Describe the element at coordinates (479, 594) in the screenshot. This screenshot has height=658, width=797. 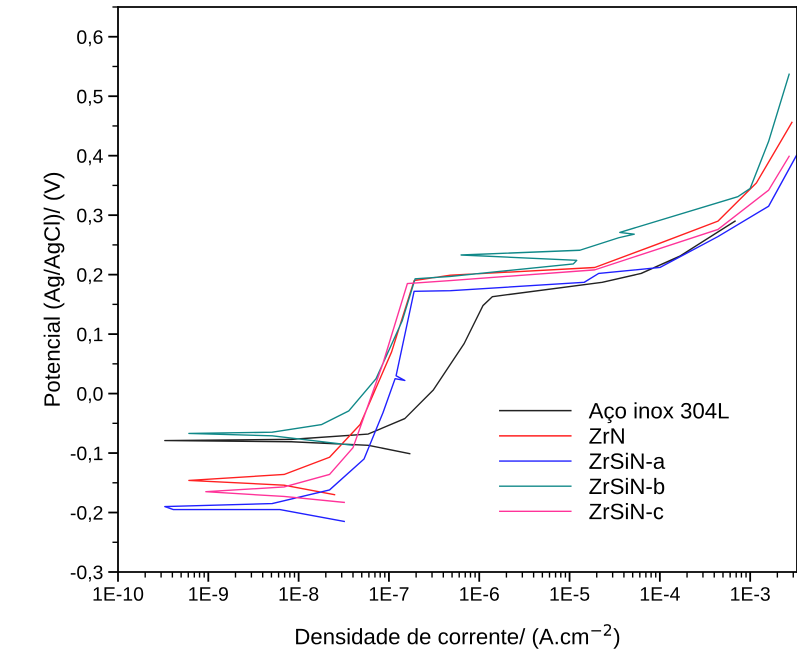
I see `x-tick-label: 1E-6` at that location.